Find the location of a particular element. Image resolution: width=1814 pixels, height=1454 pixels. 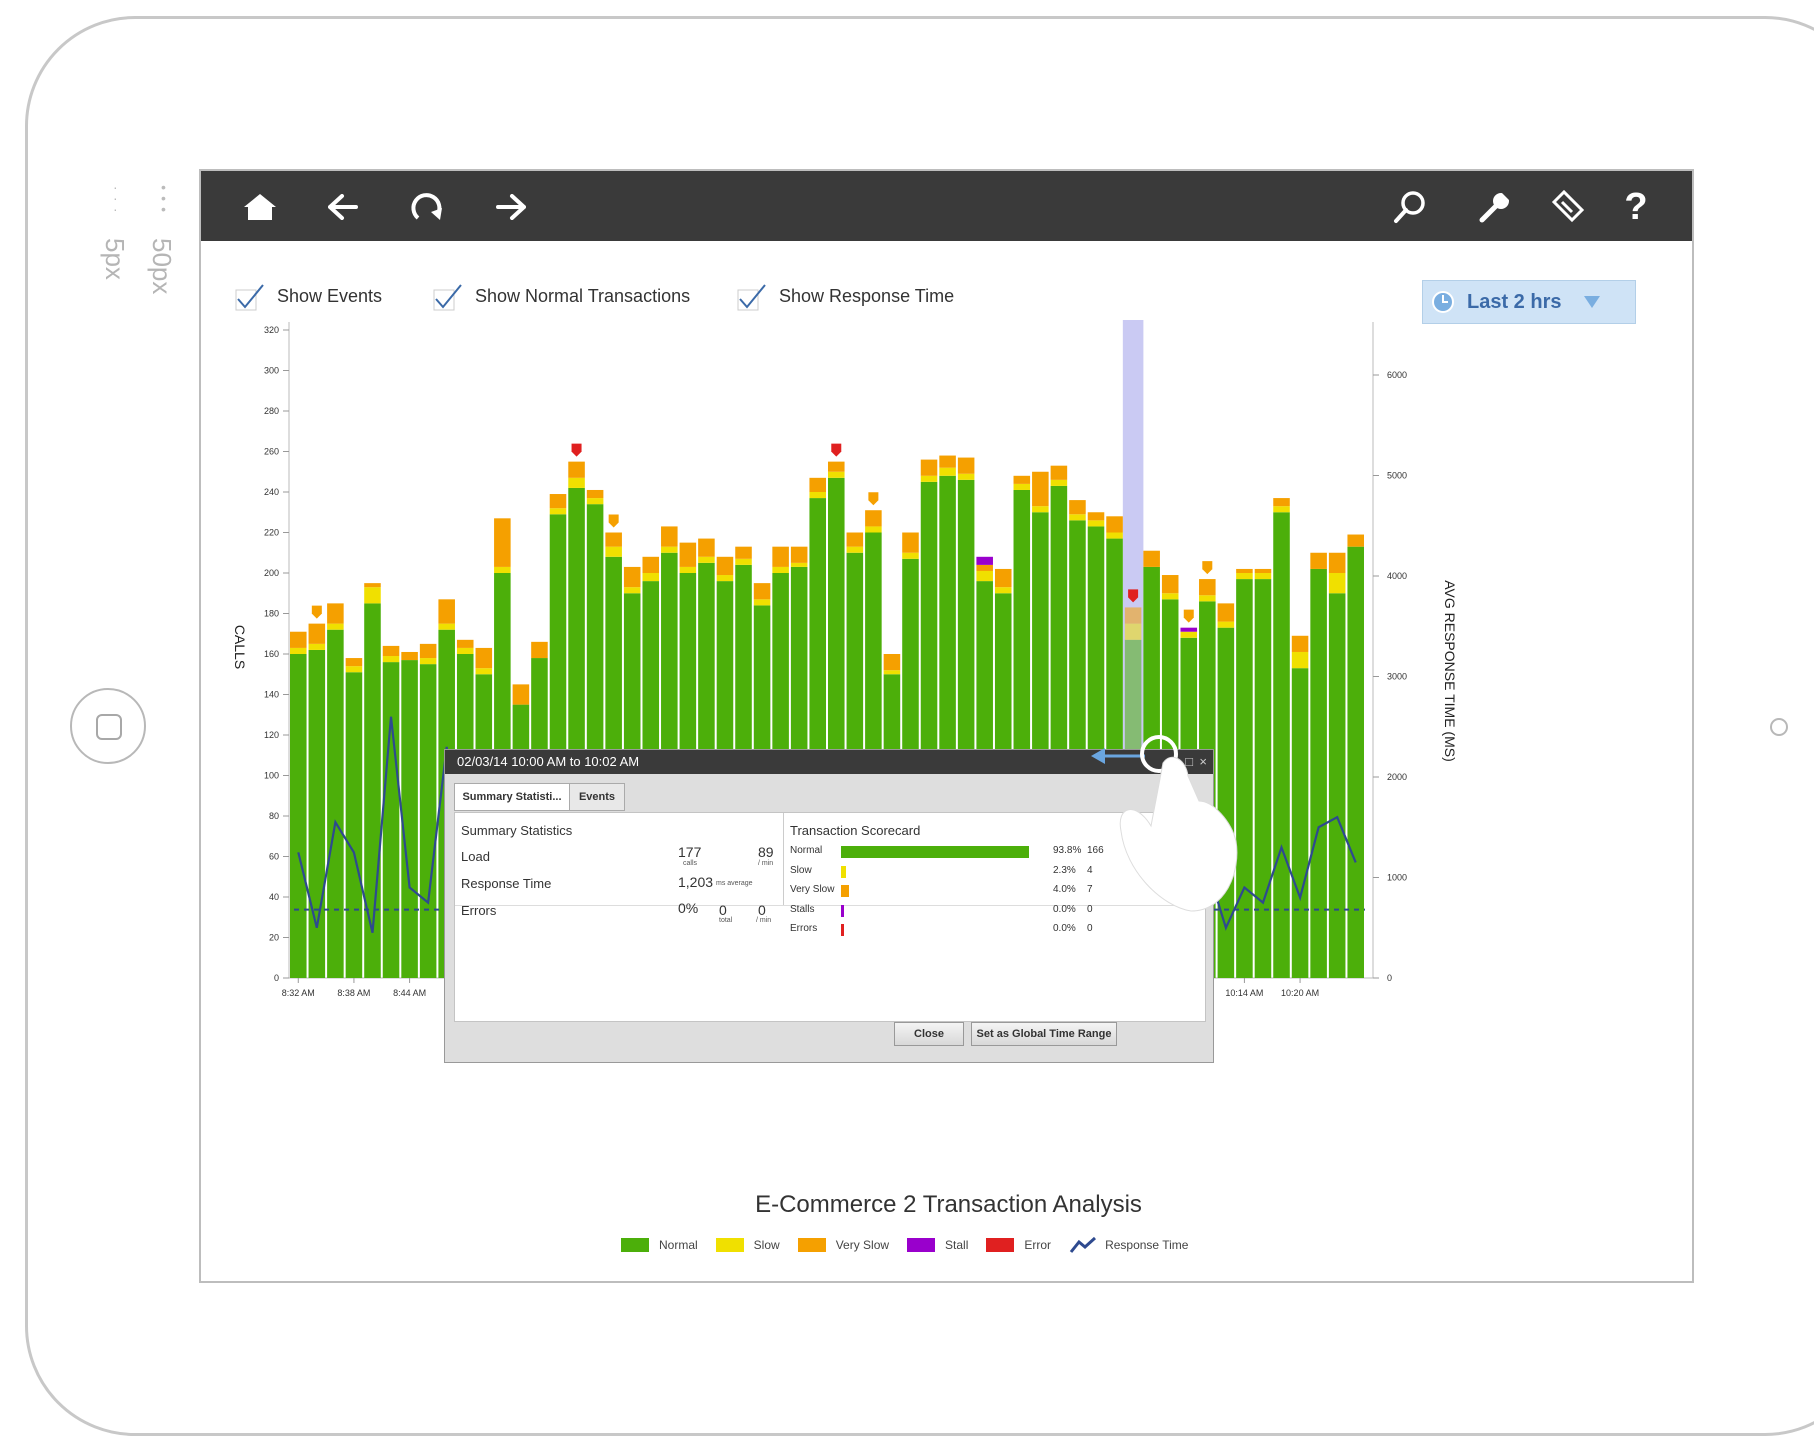

x-tick-label: 8:32 AM is located at coordinates (298, 993).